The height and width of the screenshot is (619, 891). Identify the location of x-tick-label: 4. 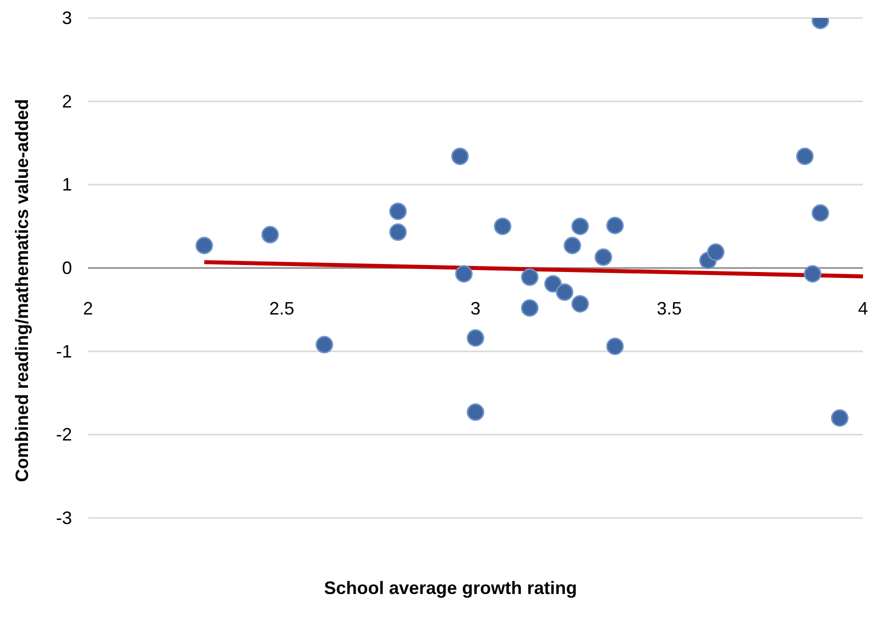
(863, 308).